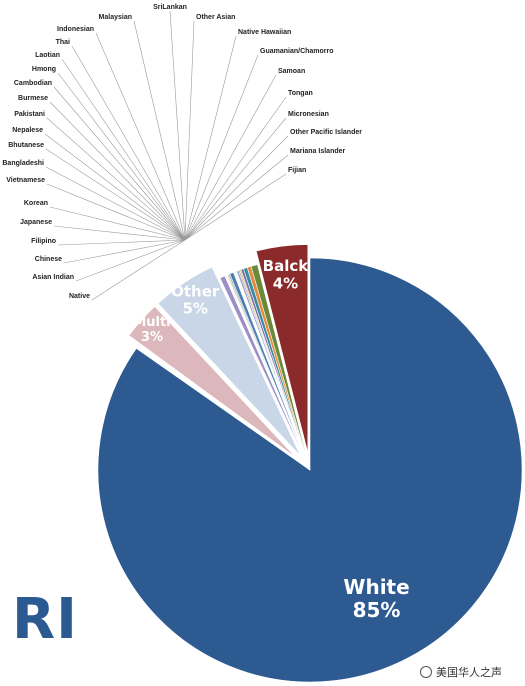 Image resolution: width=525 pixels, height=686 pixels. What do you see at coordinates (33, 98) in the screenshot?
I see `callout-burmese: Burmese` at bounding box center [33, 98].